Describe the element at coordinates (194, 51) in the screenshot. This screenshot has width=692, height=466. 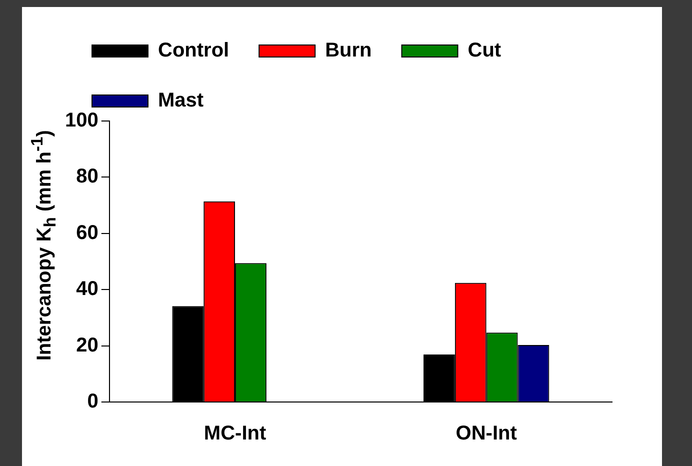
I see `legend-label: Control` at that location.